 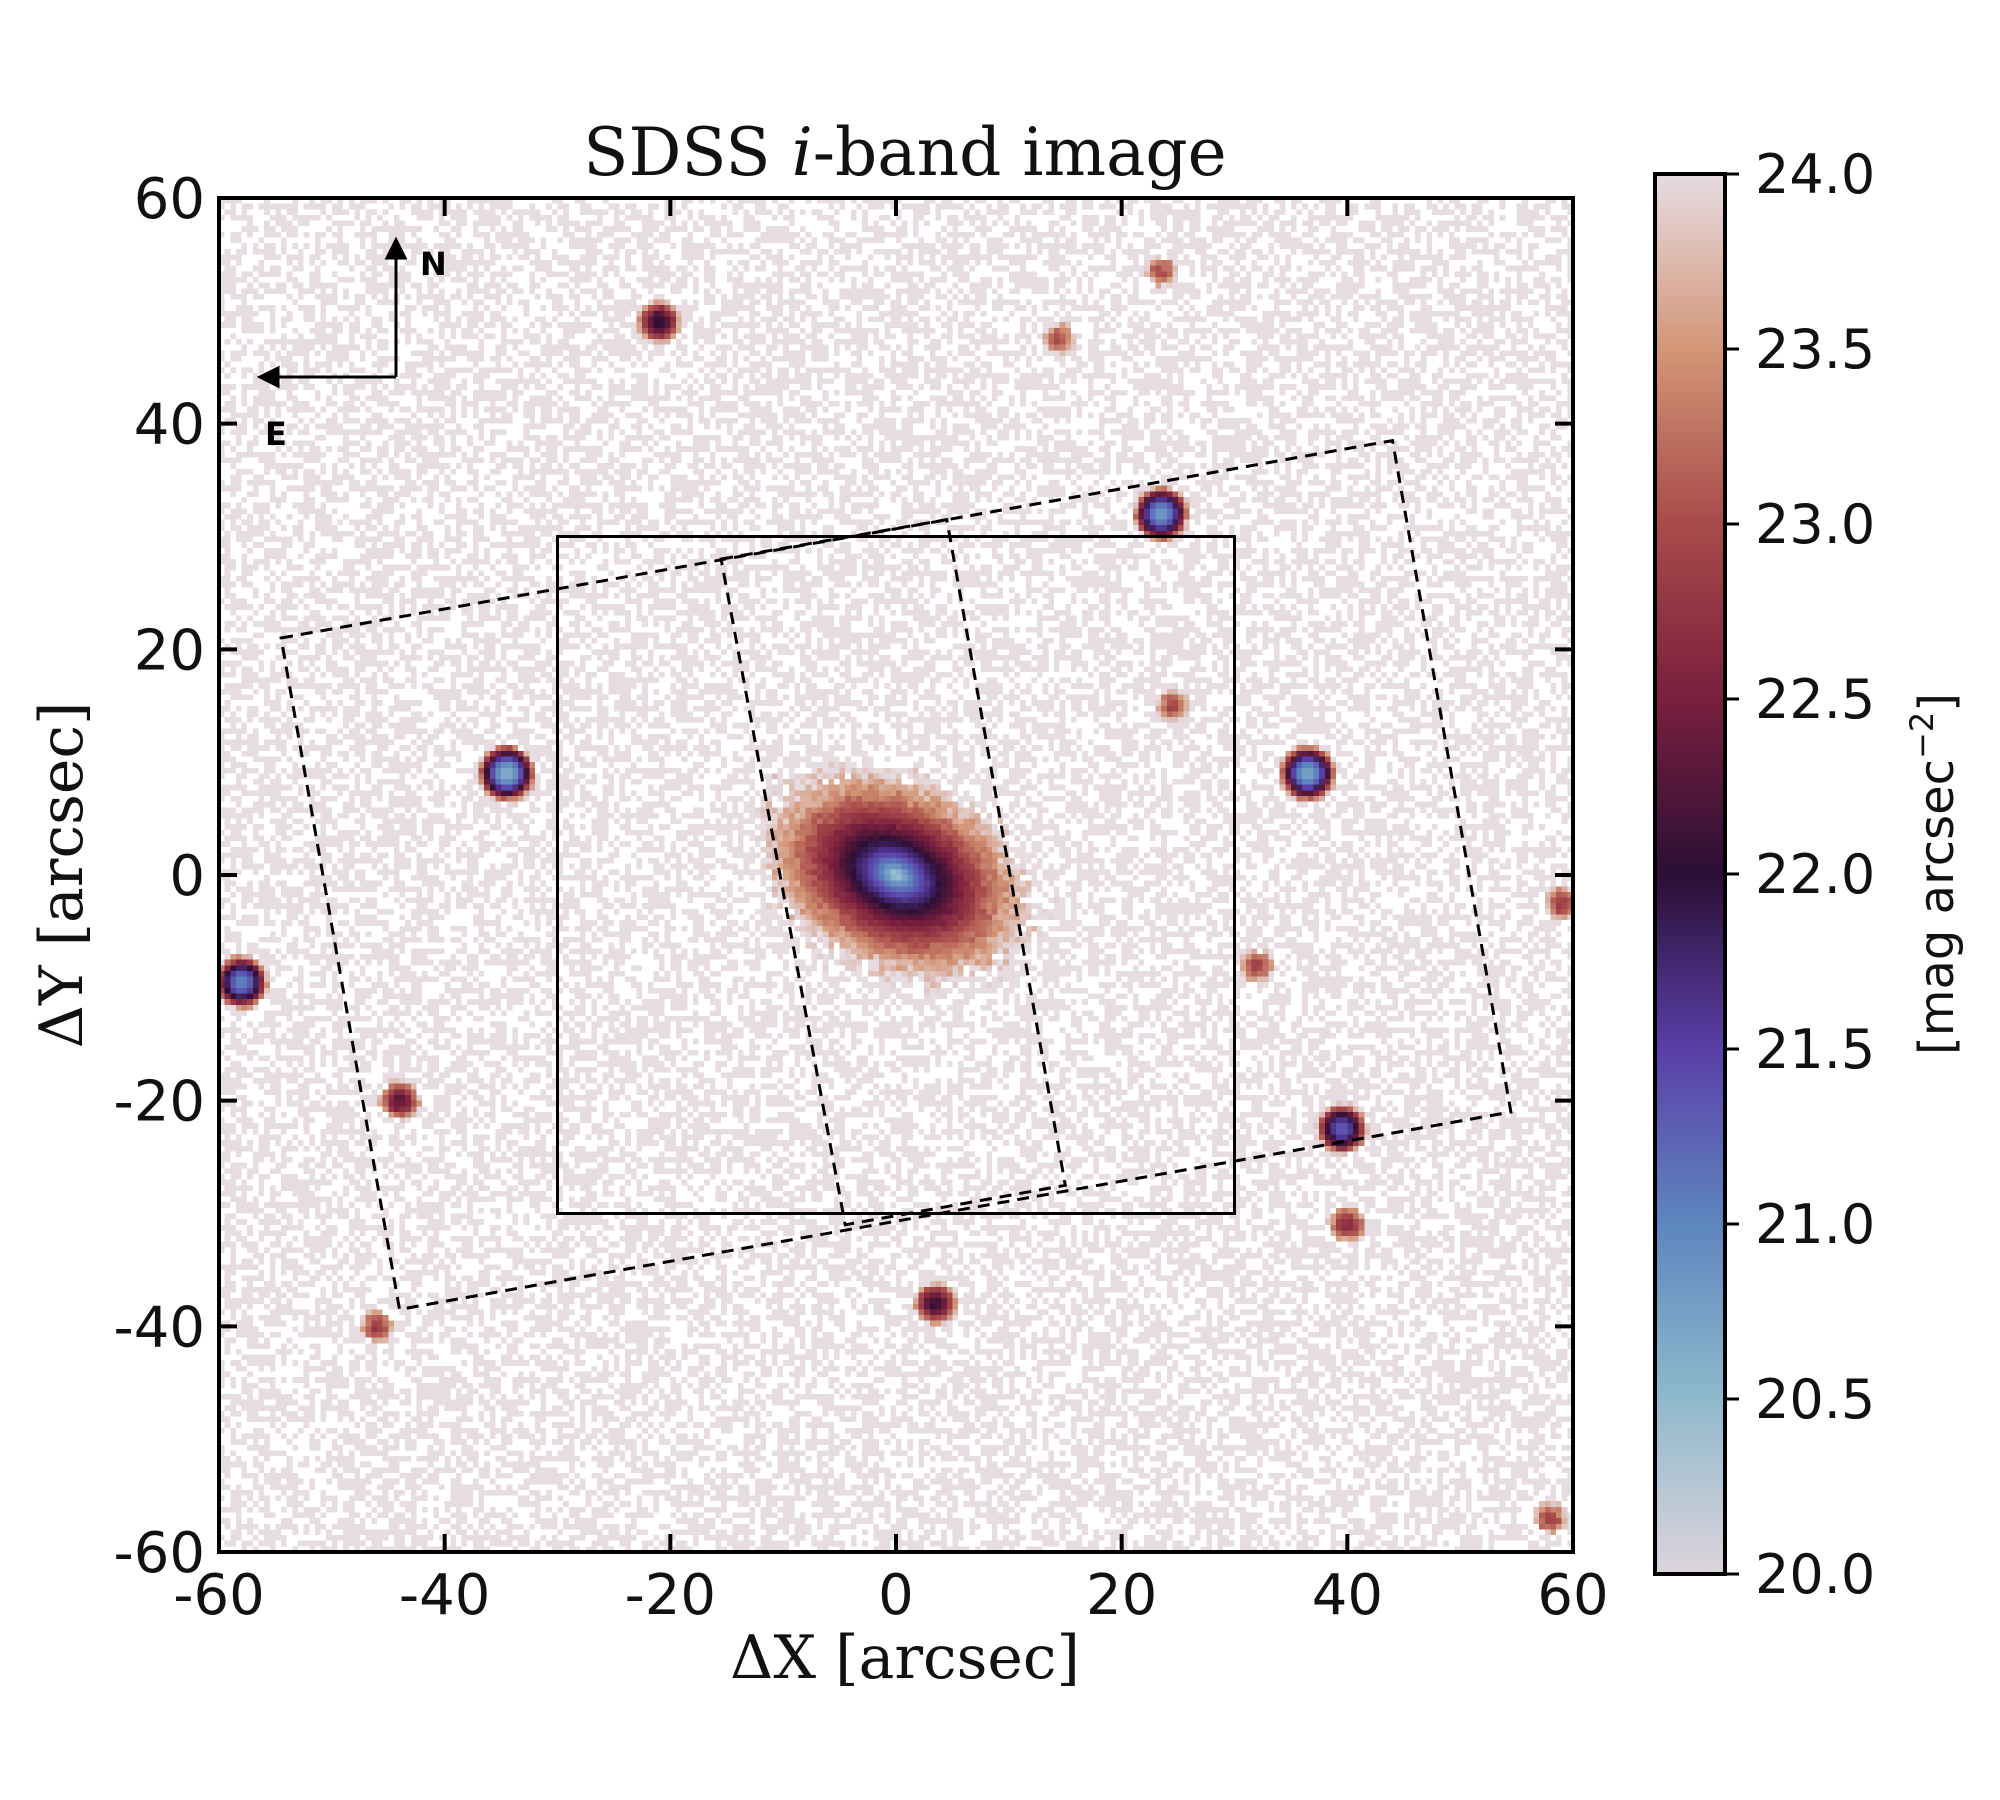 I want to click on y-tick-label: 20, so click(x=169, y=650).